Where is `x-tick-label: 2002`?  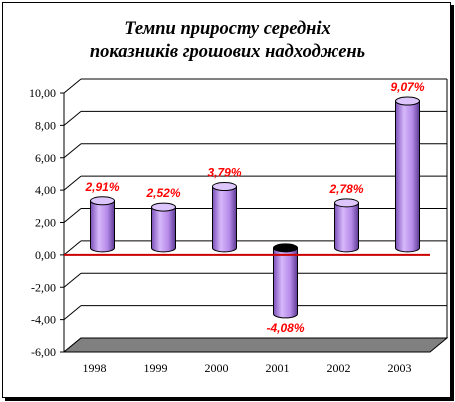
x-tick-label: 2002 is located at coordinates (339, 368).